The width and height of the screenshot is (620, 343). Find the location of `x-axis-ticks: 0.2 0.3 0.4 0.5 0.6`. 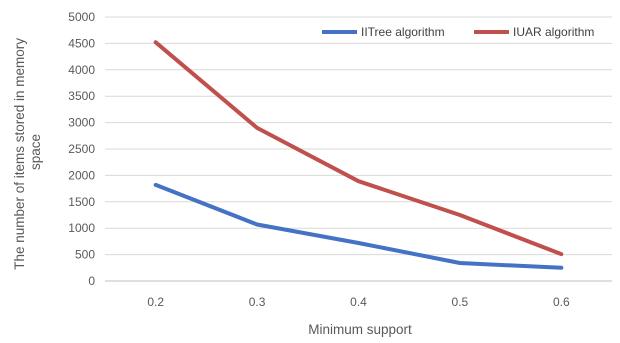

x-axis-ticks: 0.2 0.3 0.4 0.5 0.6 is located at coordinates (358, 302).